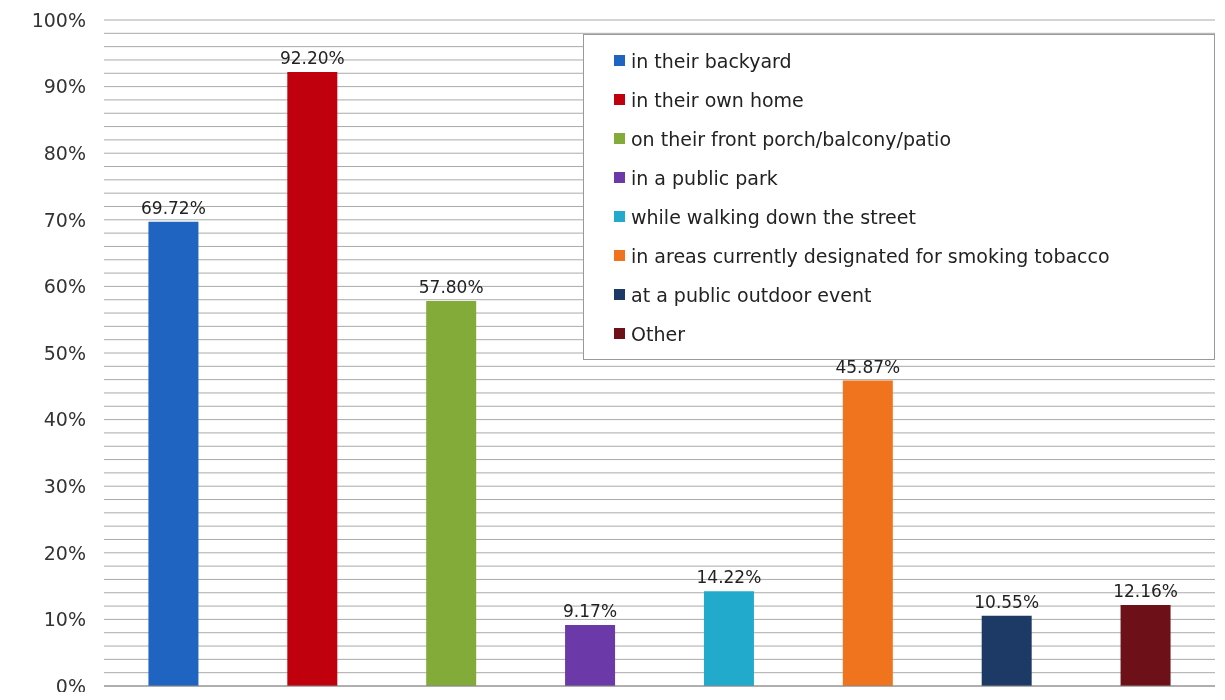 This screenshot has width=1225, height=700. I want to click on y-tick-label: 70%, so click(64, 219).